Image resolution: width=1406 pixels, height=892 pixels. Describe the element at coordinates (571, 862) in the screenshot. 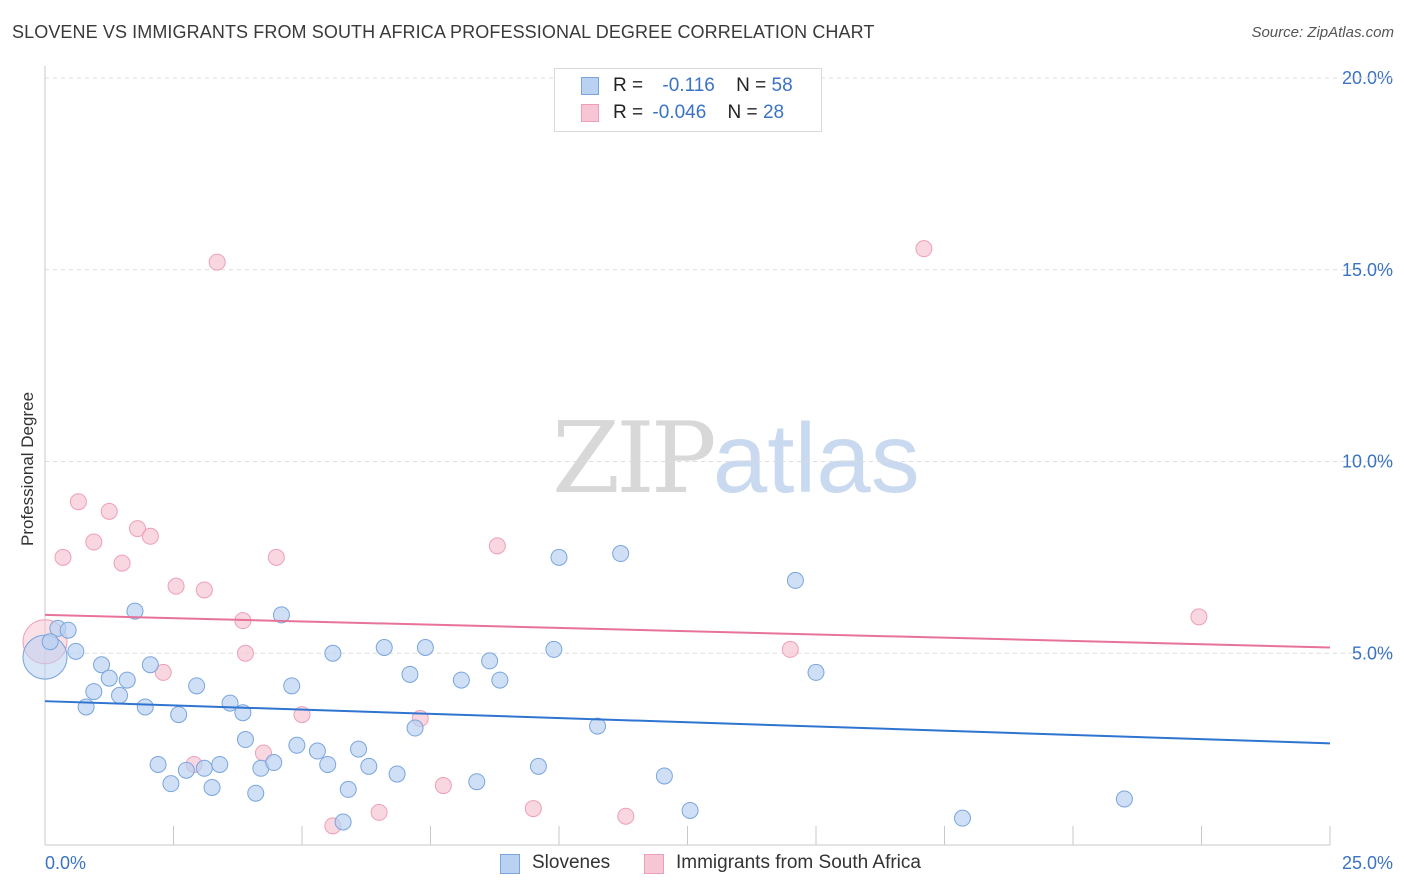

I see `bottom-legend-label-slovenes: Slovenes` at that location.